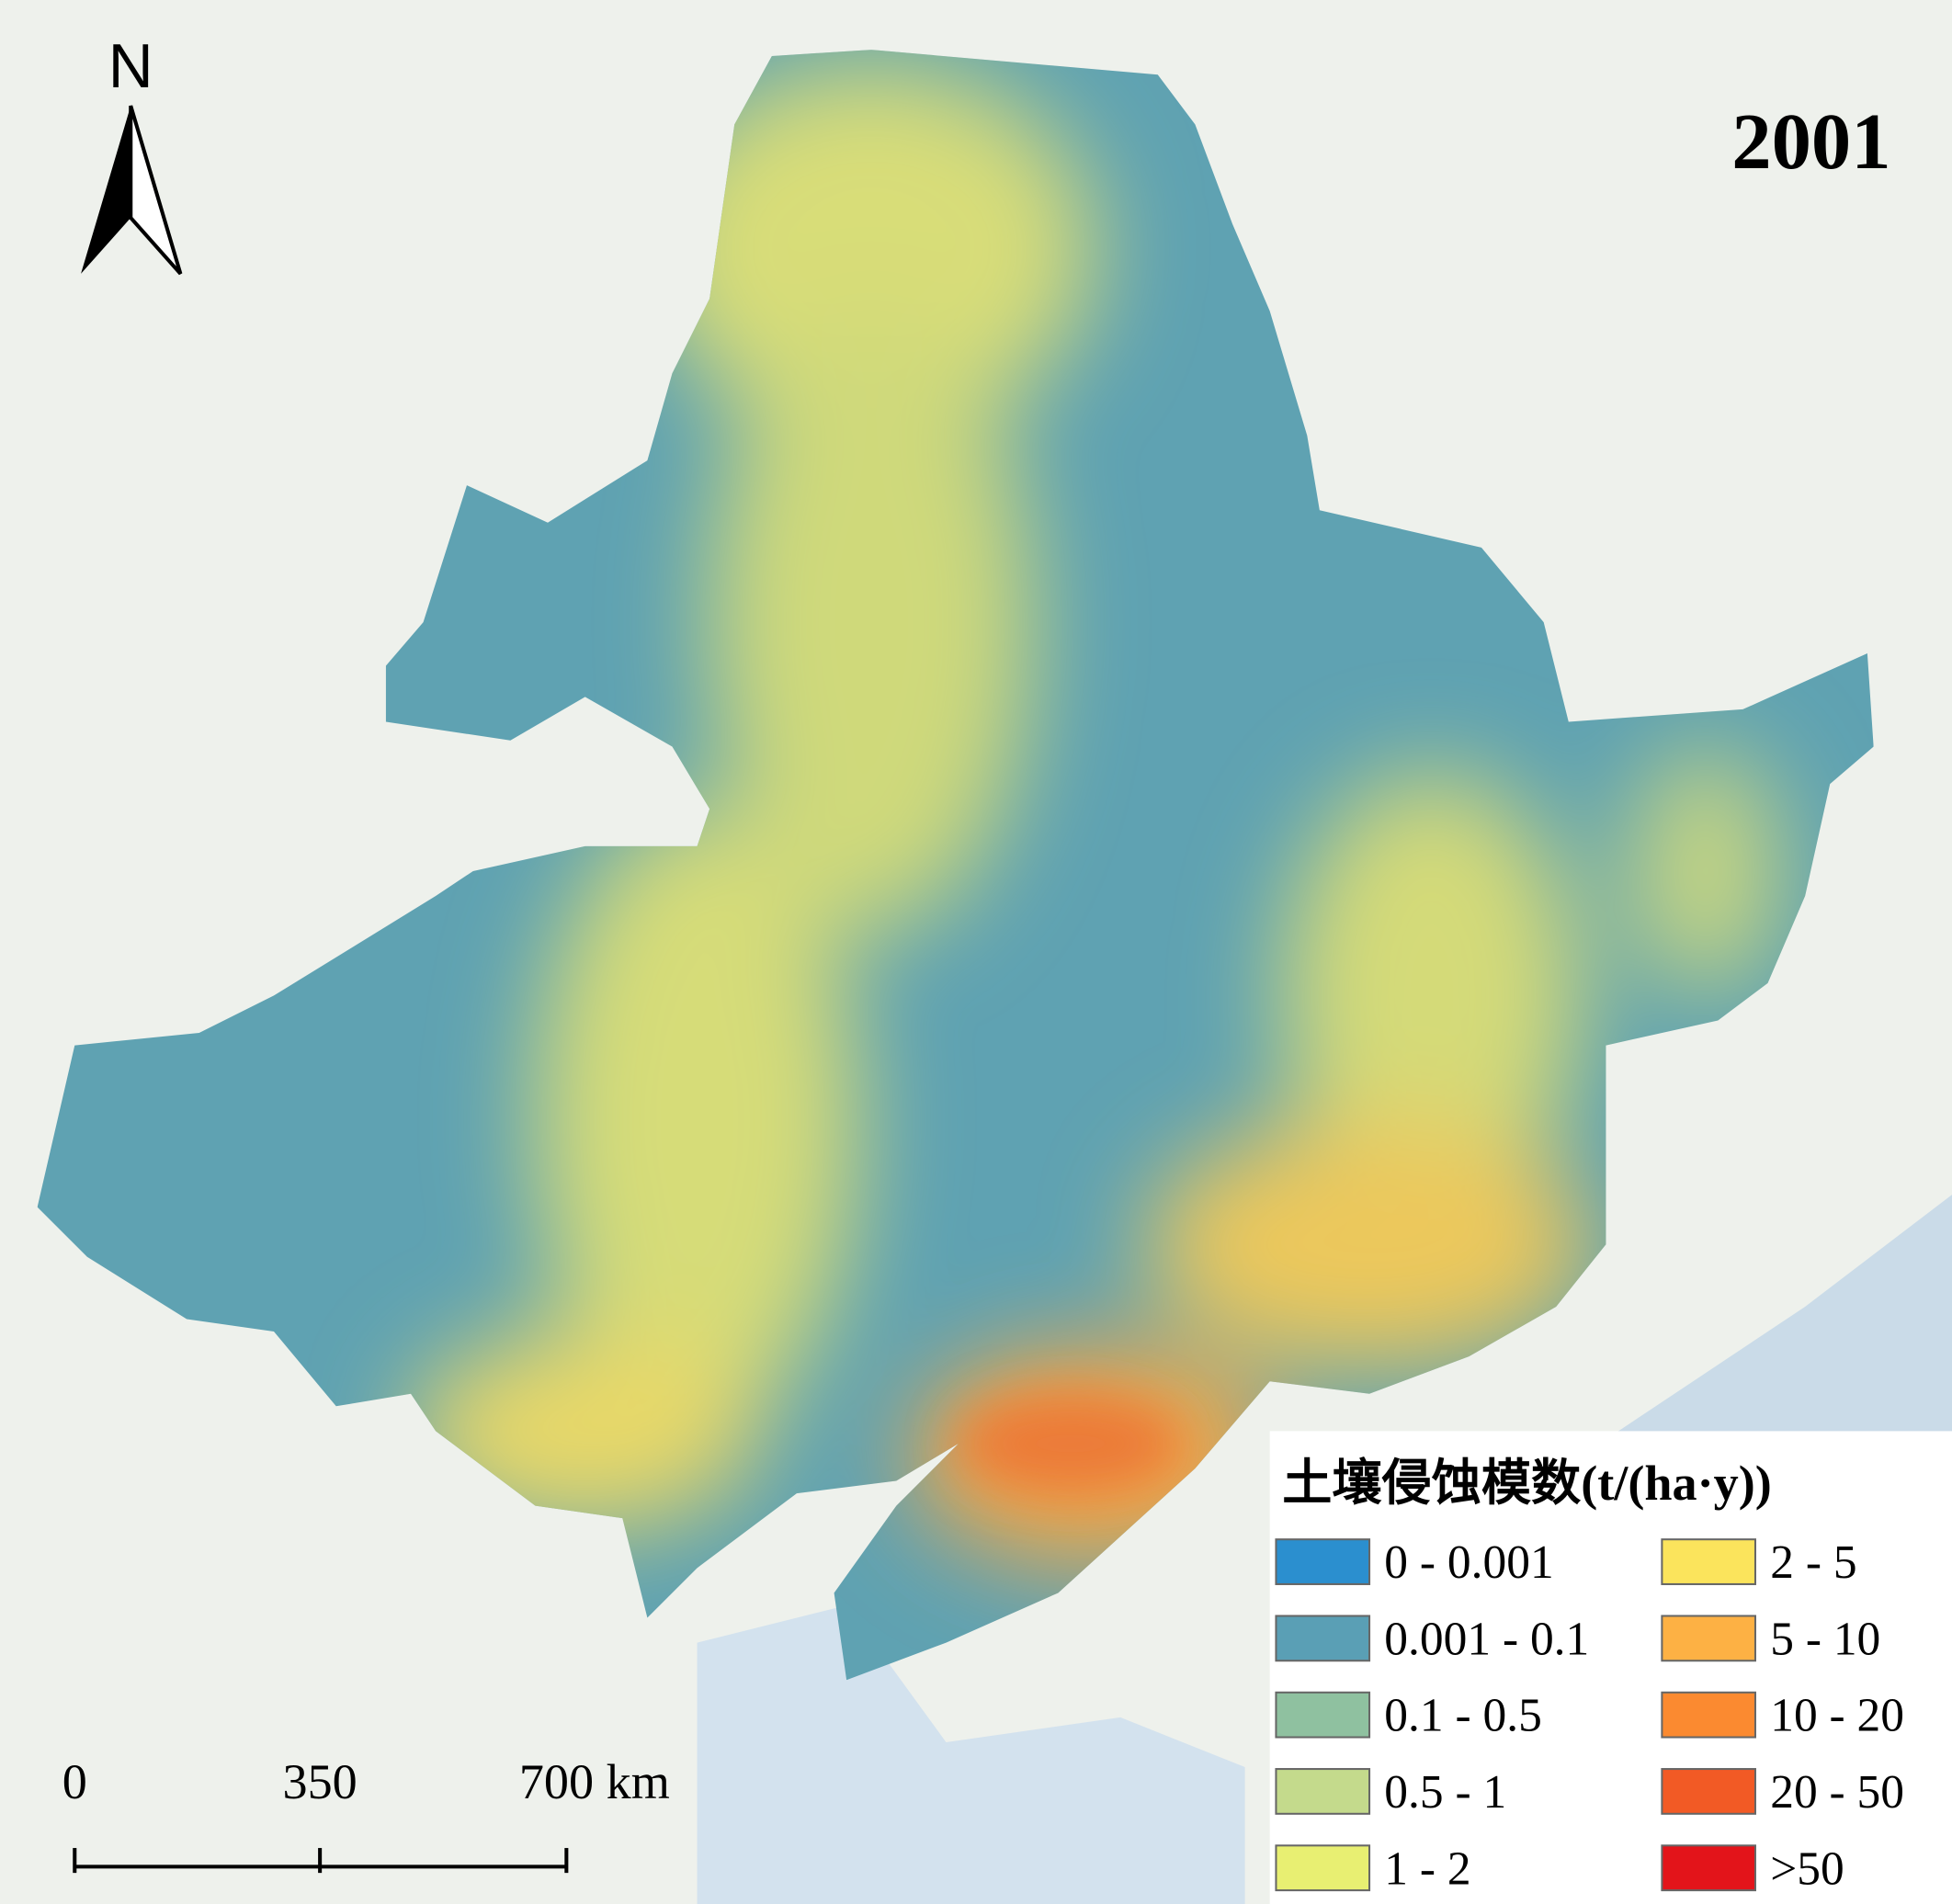  I want to click on scale-label: 0, so click(75, 1781).